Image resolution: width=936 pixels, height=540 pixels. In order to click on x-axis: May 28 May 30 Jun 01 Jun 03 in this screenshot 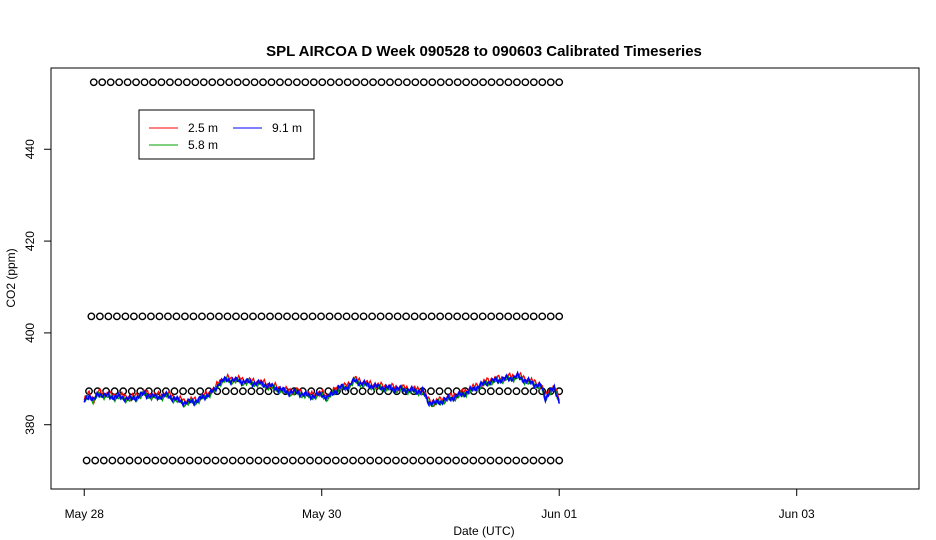, I will do `click(440, 505)`.